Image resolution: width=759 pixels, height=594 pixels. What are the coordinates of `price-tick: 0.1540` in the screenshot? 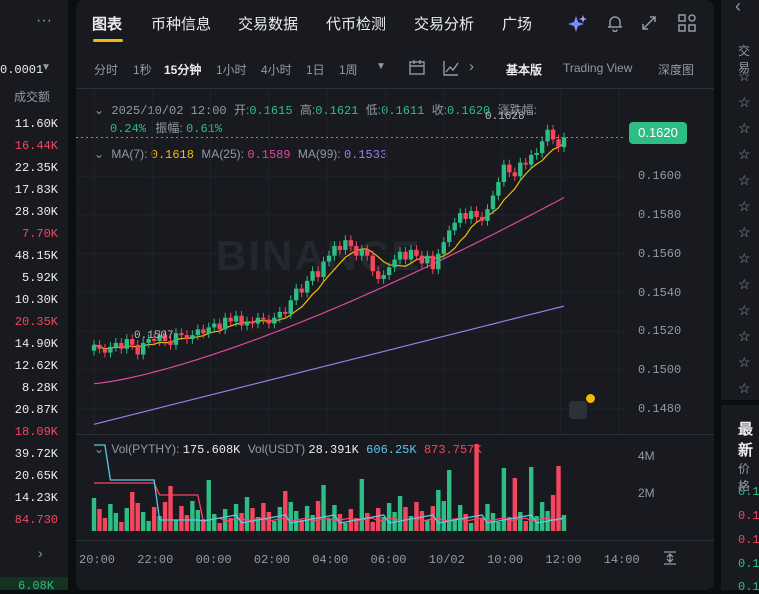 It's located at (660, 292).